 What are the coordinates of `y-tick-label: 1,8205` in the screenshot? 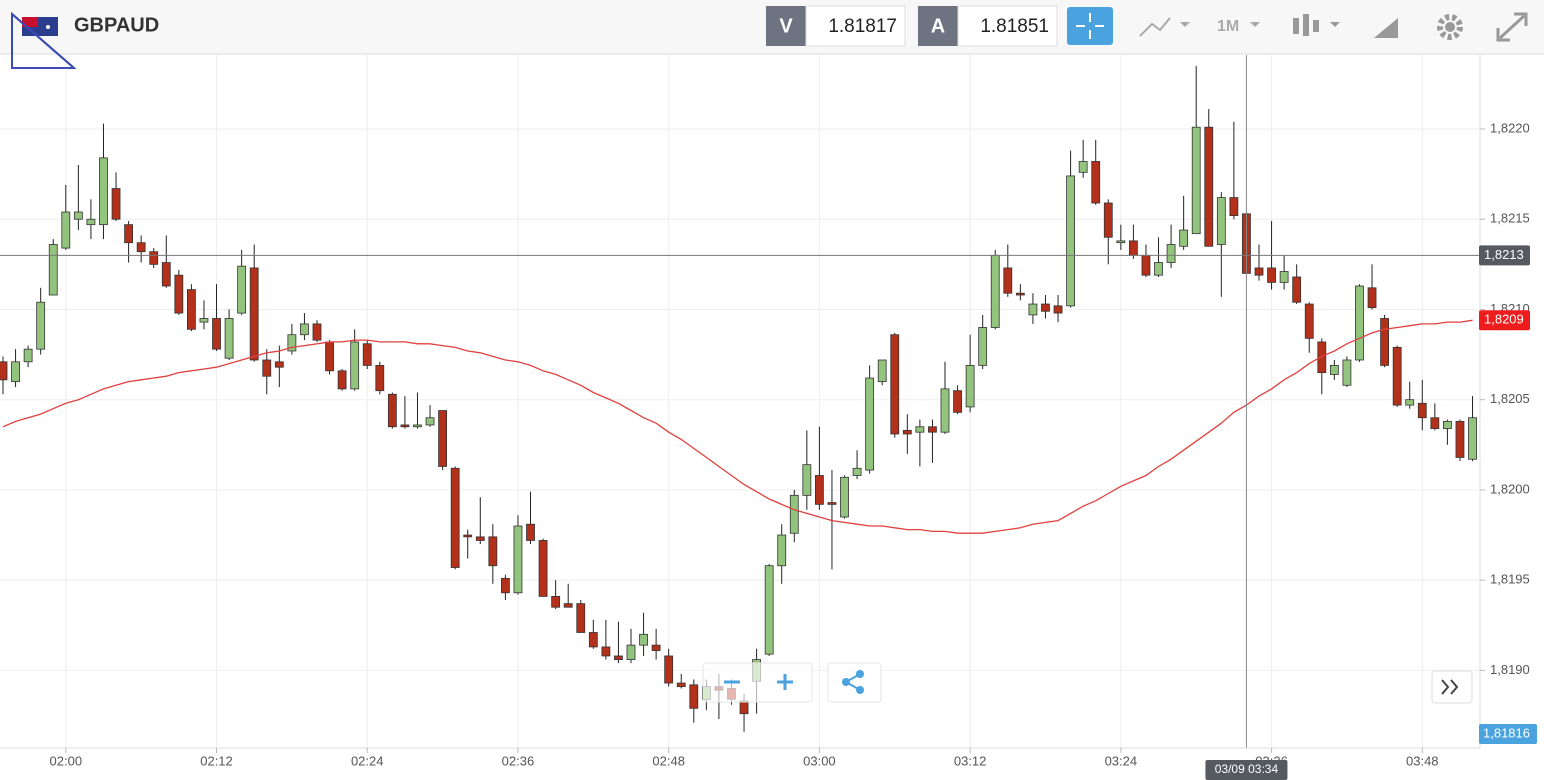 It's located at (1510, 398).